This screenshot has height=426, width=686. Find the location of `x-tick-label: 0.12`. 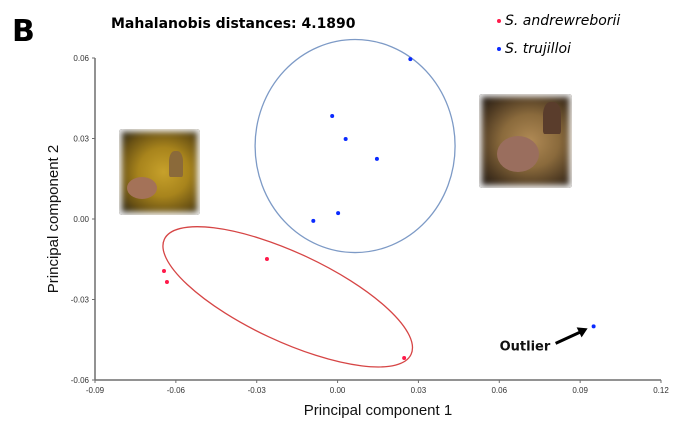

x-tick-label: 0.12 is located at coordinates (661, 390).